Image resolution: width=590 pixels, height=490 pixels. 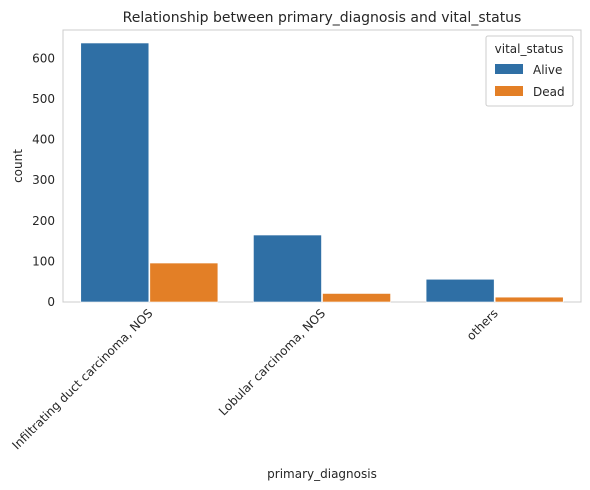 I want to click on legend-label-dead: Dead, so click(x=549, y=92).